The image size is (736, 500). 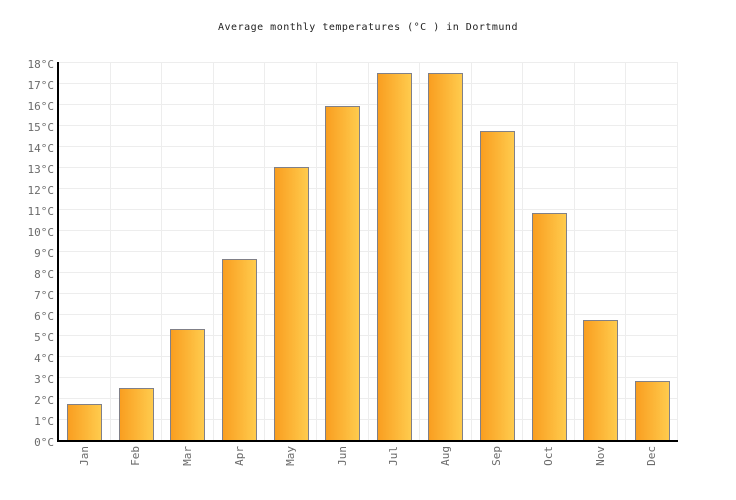 What do you see at coordinates (41, 64) in the screenshot?
I see `y-tick-label: 18°C` at bounding box center [41, 64].